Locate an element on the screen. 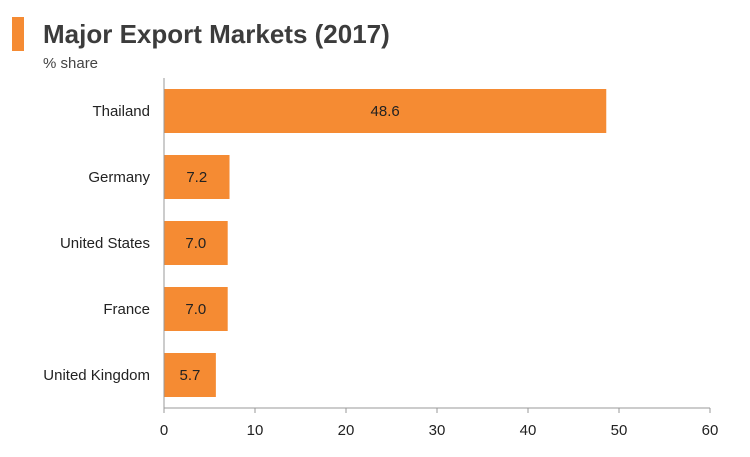 Image resolution: width=750 pixels, height=457 pixels. value-label-france: 7.0 is located at coordinates (195, 309).